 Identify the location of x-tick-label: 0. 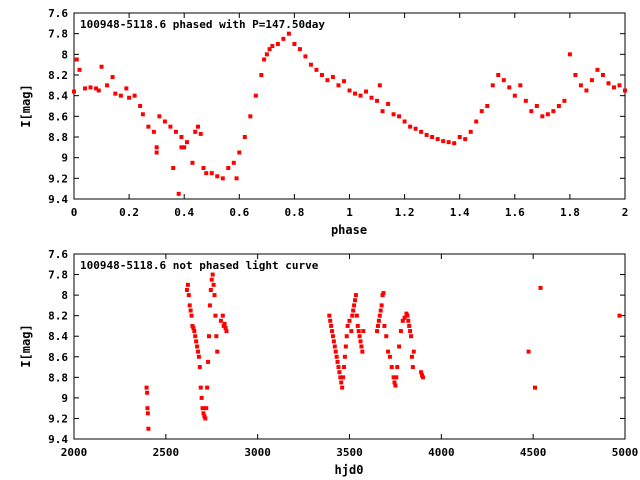
(74, 212).